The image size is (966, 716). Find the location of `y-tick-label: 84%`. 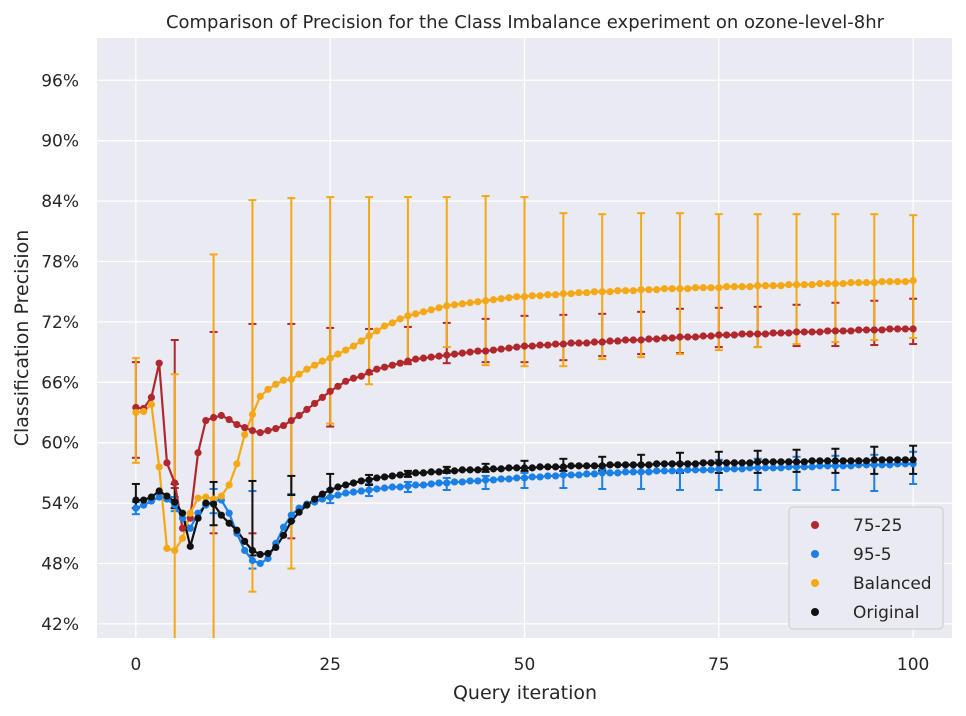

y-tick-label: 84% is located at coordinates (60, 202).